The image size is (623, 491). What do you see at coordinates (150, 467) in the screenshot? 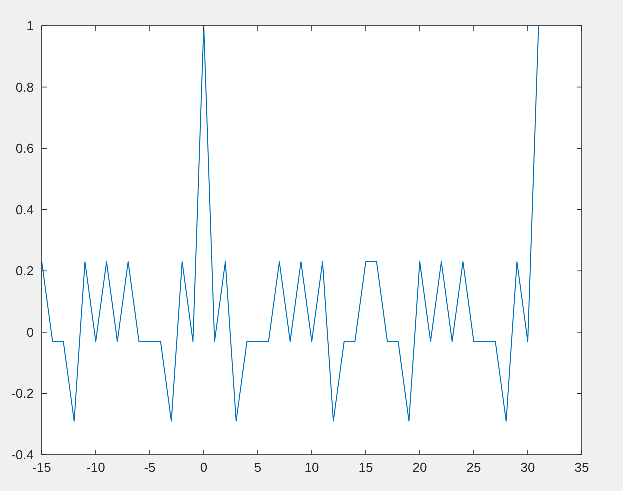
I see `x-tick-label: -5` at bounding box center [150, 467].